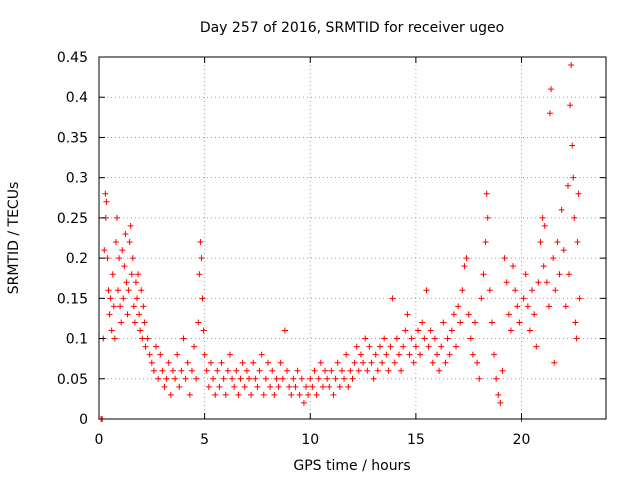  I want to click on y-tick-label: 0, so click(83, 420).